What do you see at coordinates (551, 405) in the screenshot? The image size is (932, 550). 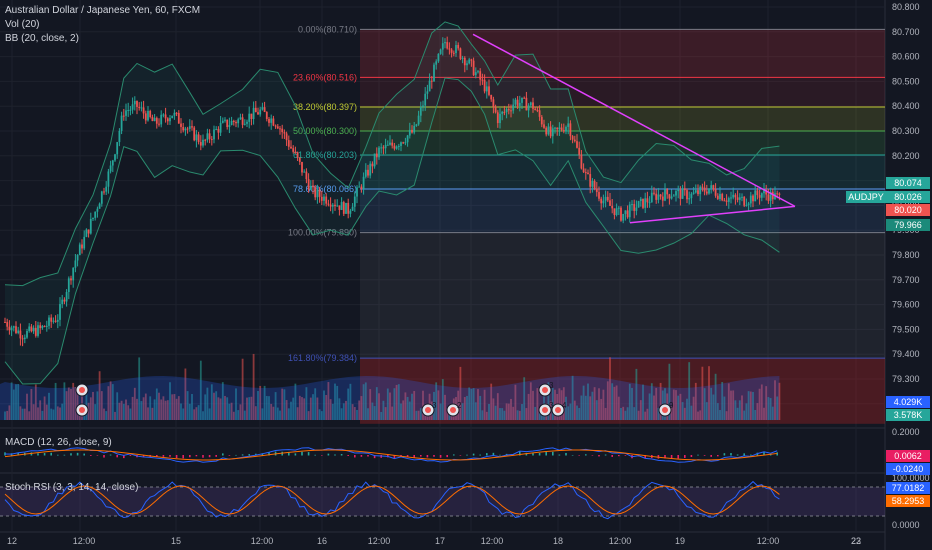 I see `event-count-label: 3` at bounding box center [551, 405].